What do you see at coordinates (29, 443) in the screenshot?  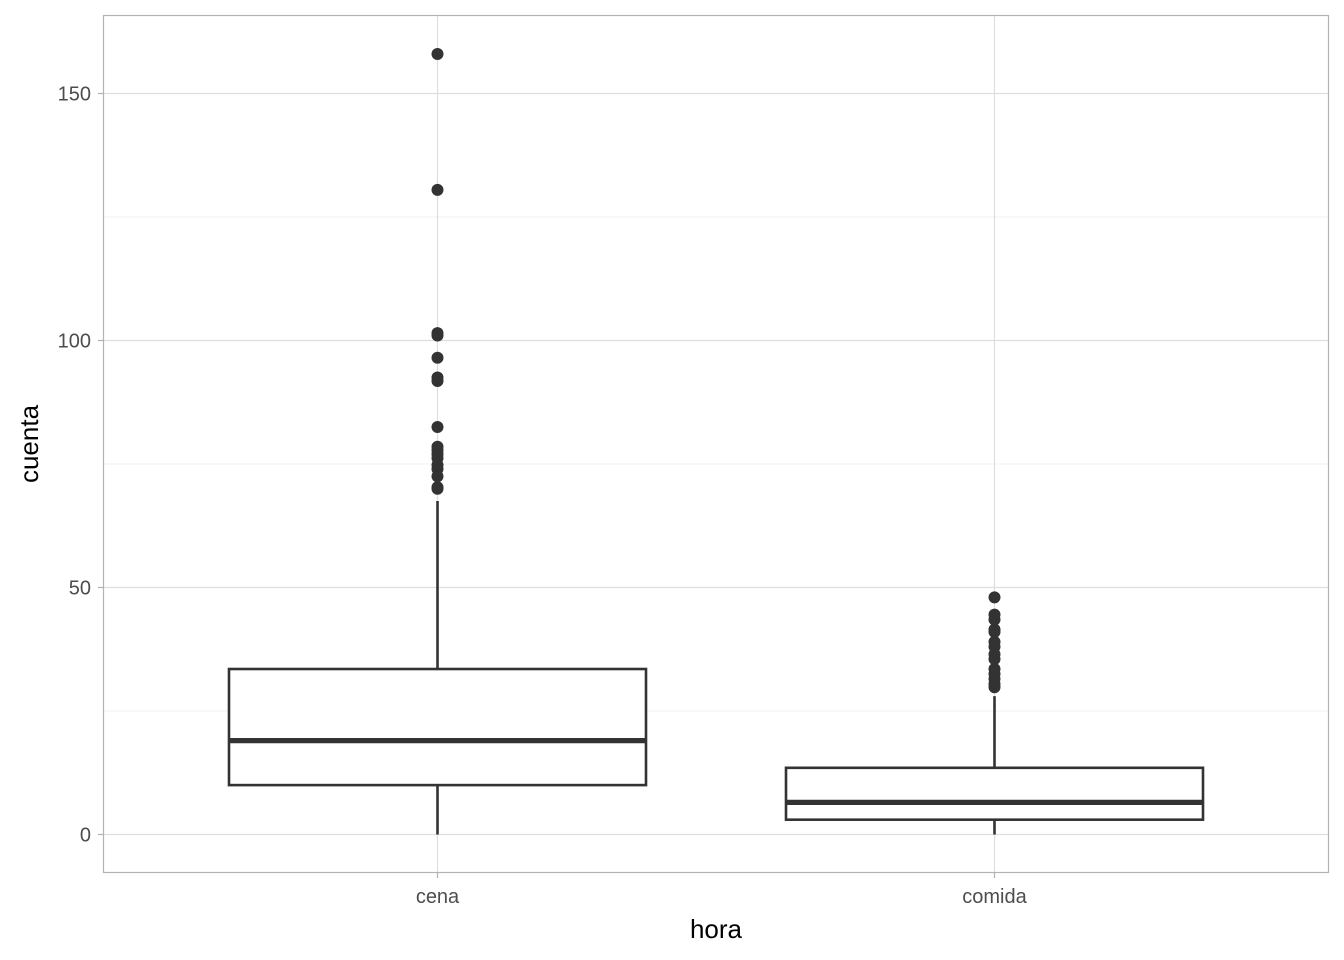 I see `y-axis-title: cuenta` at bounding box center [29, 443].